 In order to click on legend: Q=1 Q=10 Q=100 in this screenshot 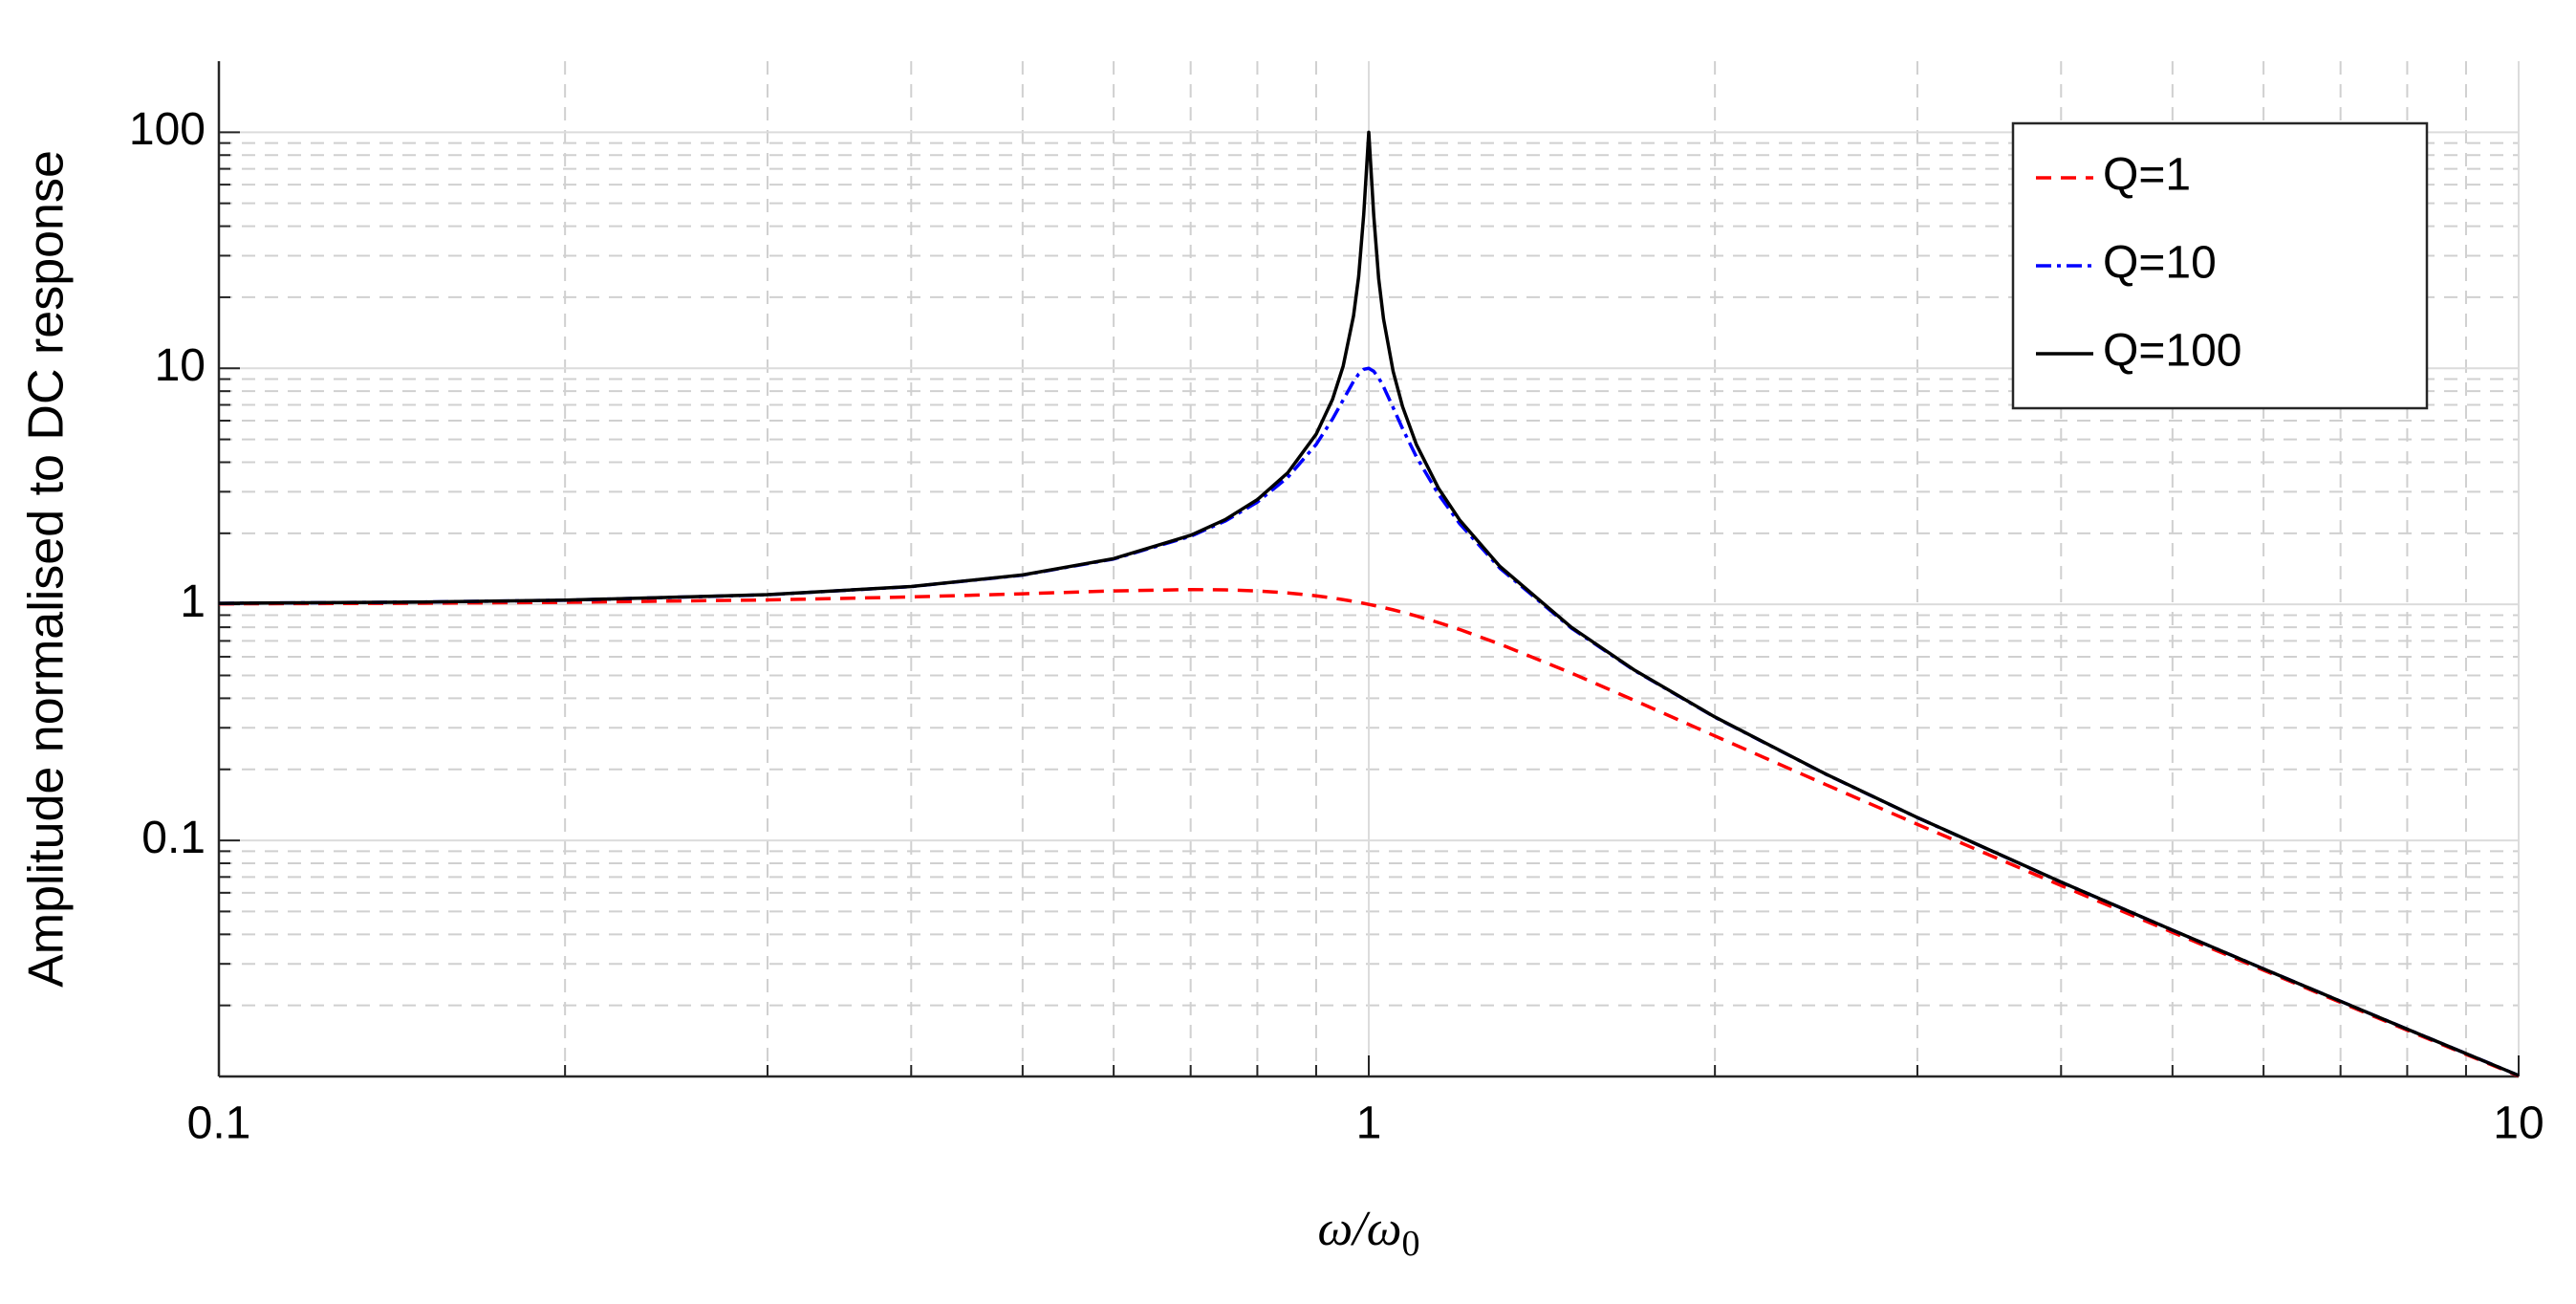, I will do `click(2220, 265)`.